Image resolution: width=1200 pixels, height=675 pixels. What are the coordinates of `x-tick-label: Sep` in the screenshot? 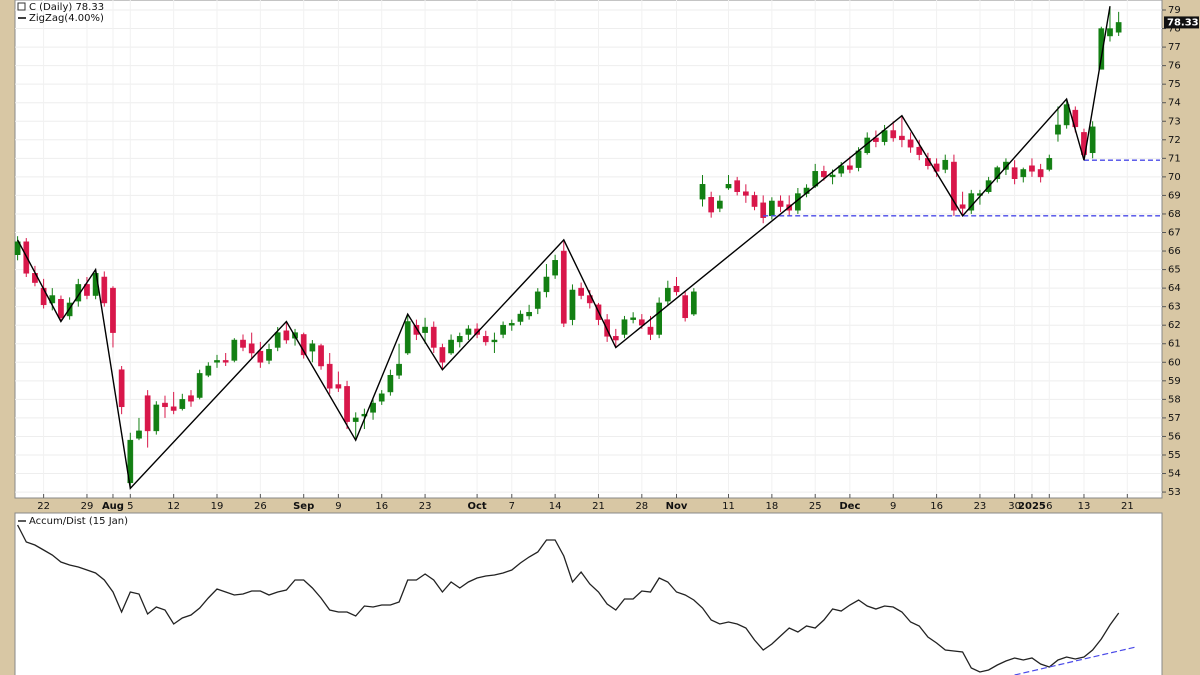 It's located at (303, 506).